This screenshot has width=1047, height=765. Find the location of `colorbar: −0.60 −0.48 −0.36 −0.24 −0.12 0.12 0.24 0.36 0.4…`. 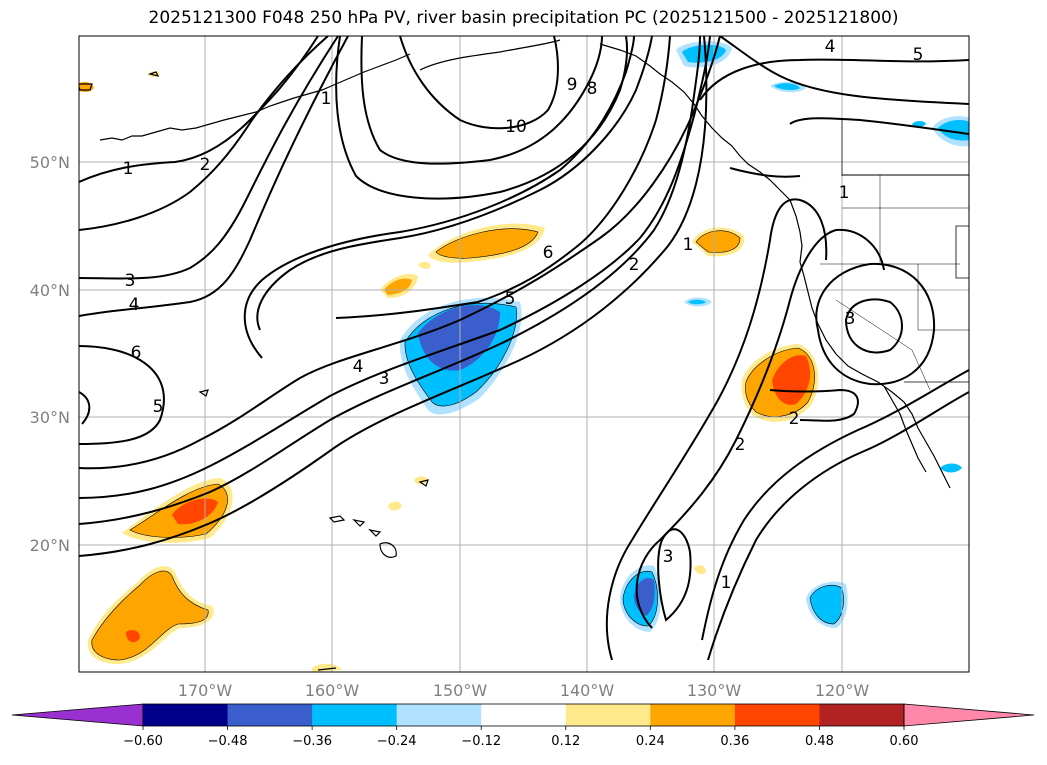

colorbar: −0.60 −0.48 −0.36 −0.24 −0.12 0.12 0.24 0.36 0.4… is located at coordinates (523, 726).